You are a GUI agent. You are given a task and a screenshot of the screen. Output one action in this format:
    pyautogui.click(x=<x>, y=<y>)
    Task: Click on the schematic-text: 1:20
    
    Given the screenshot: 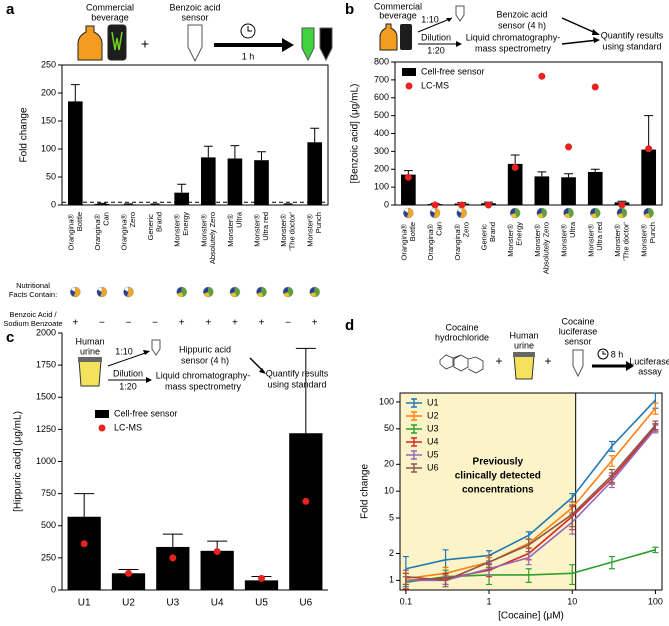 What is the action you would take?
    pyautogui.click(x=128, y=386)
    